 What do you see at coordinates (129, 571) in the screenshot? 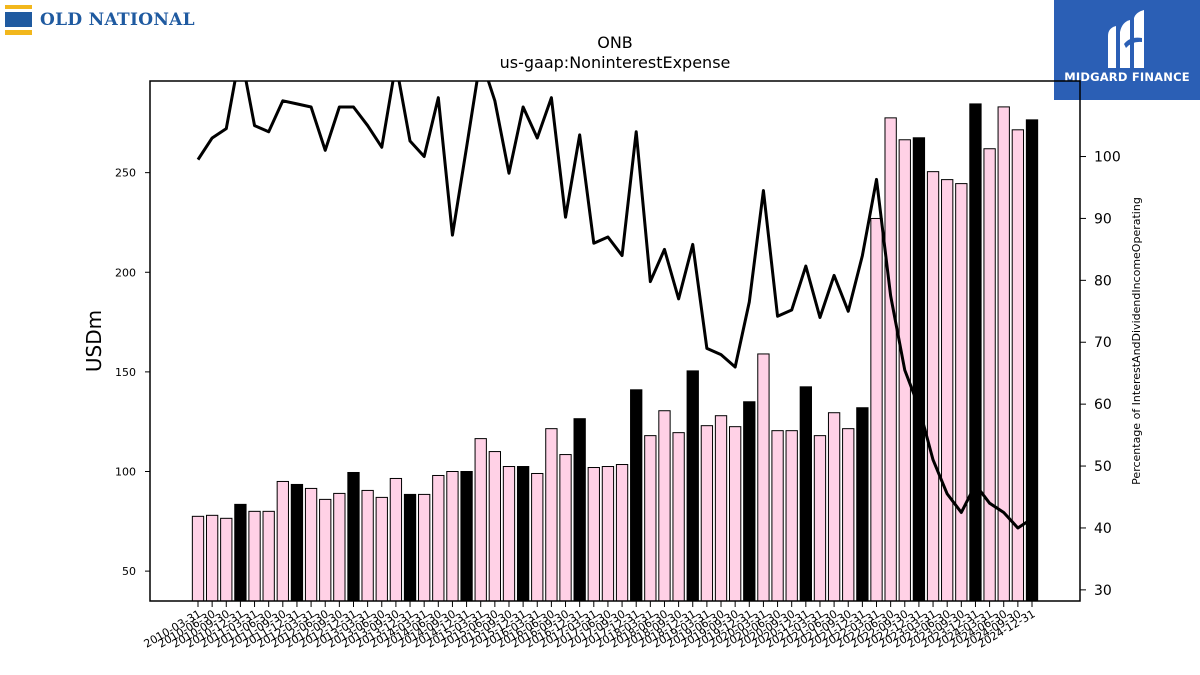
I see `y-tick-label: 50` at bounding box center [129, 571].